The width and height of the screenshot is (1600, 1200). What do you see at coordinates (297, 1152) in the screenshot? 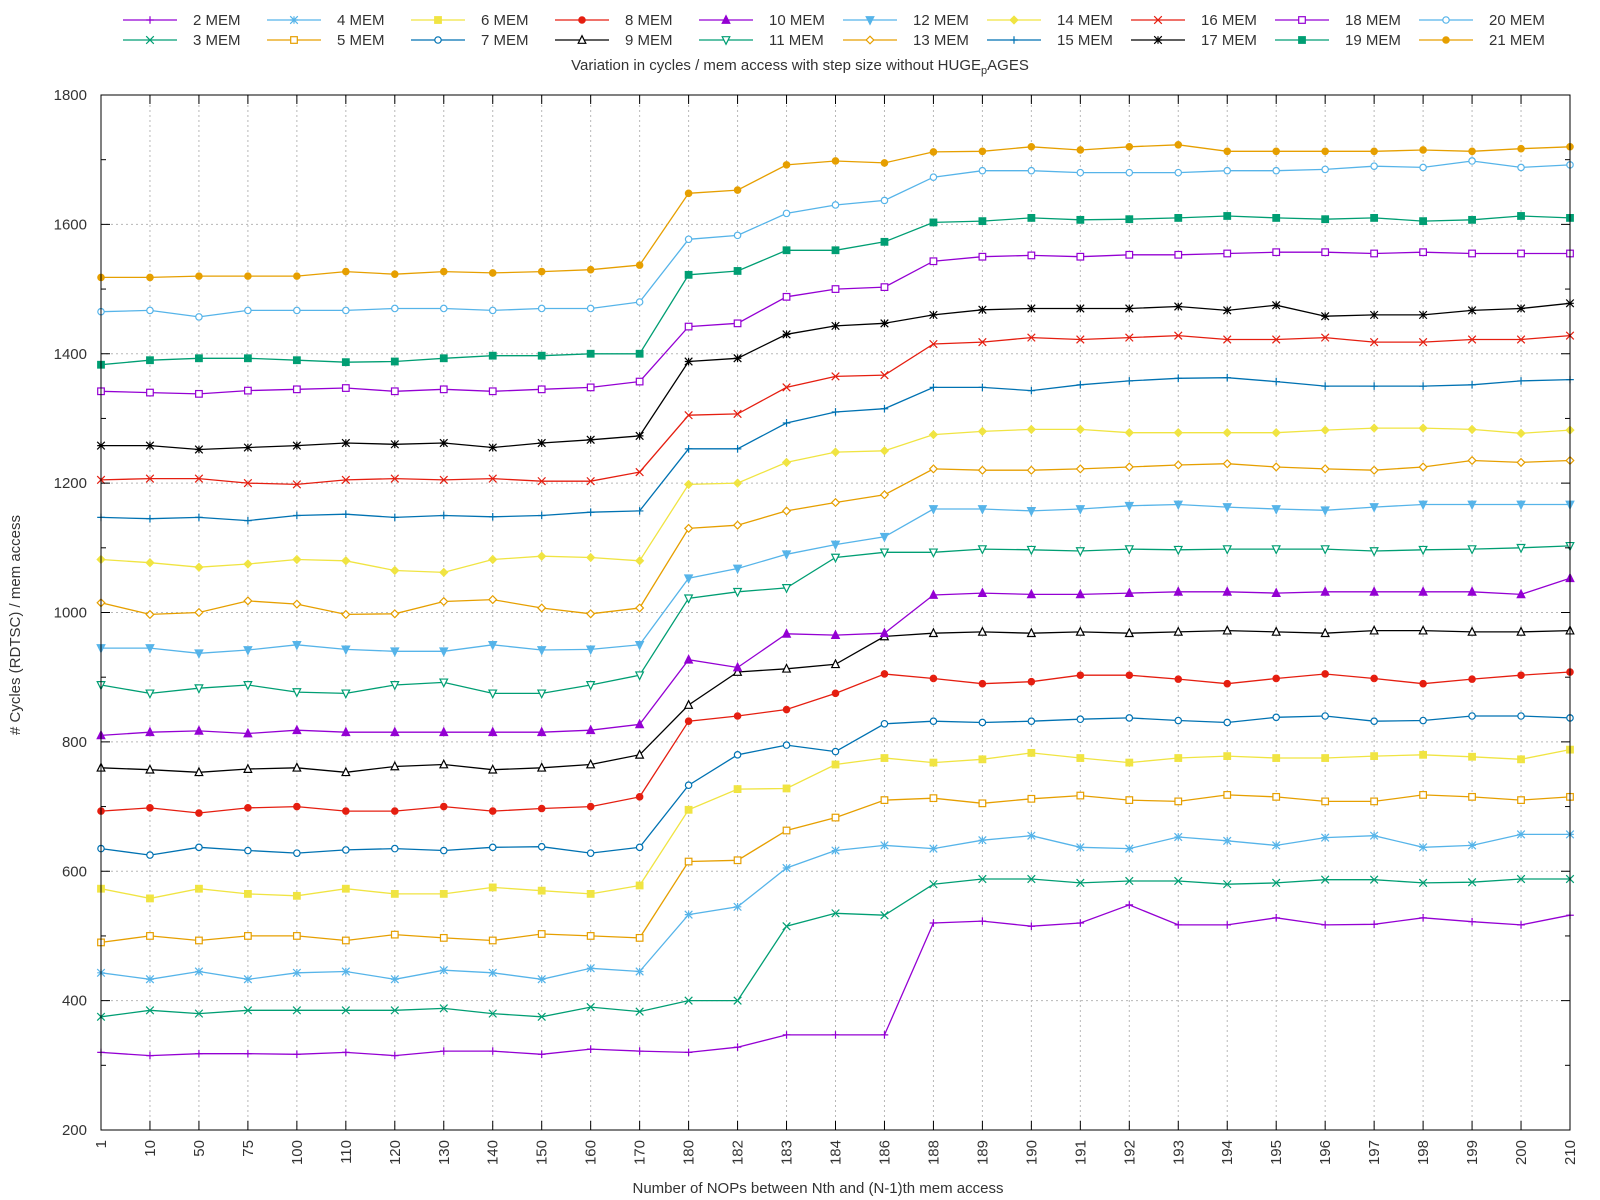
I see `x-tick-label: 100` at bounding box center [297, 1152].